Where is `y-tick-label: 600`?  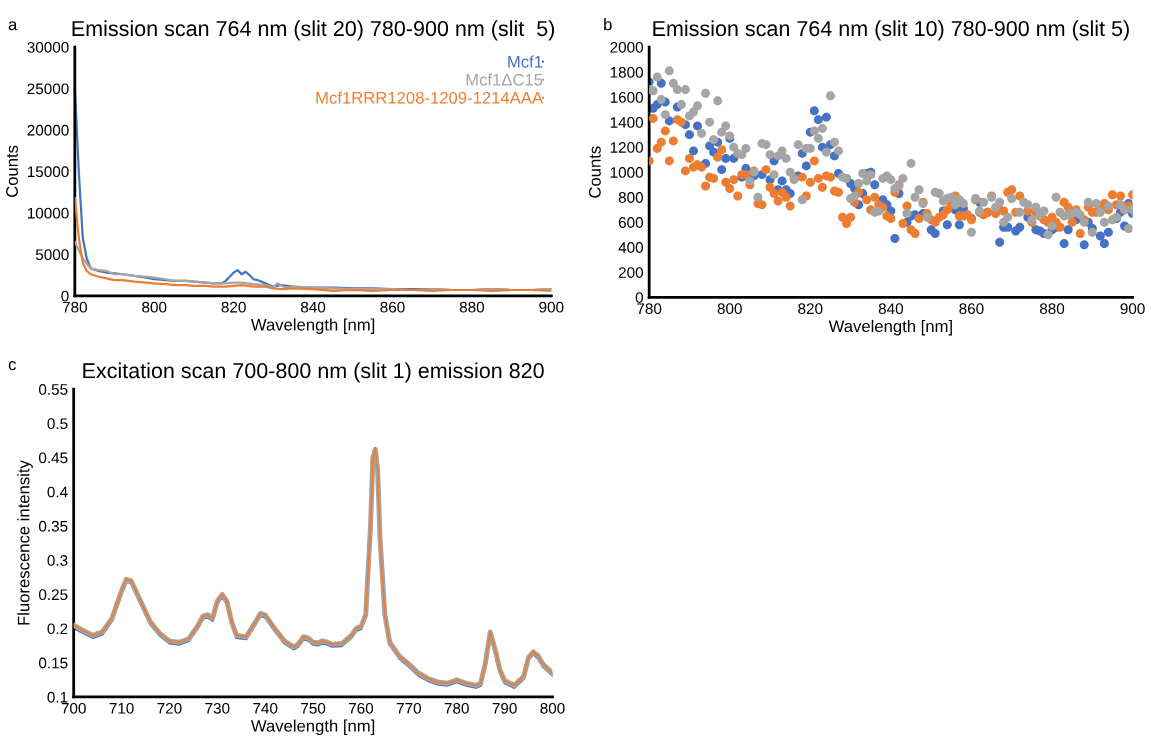 y-tick-label: 600 is located at coordinates (631, 222).